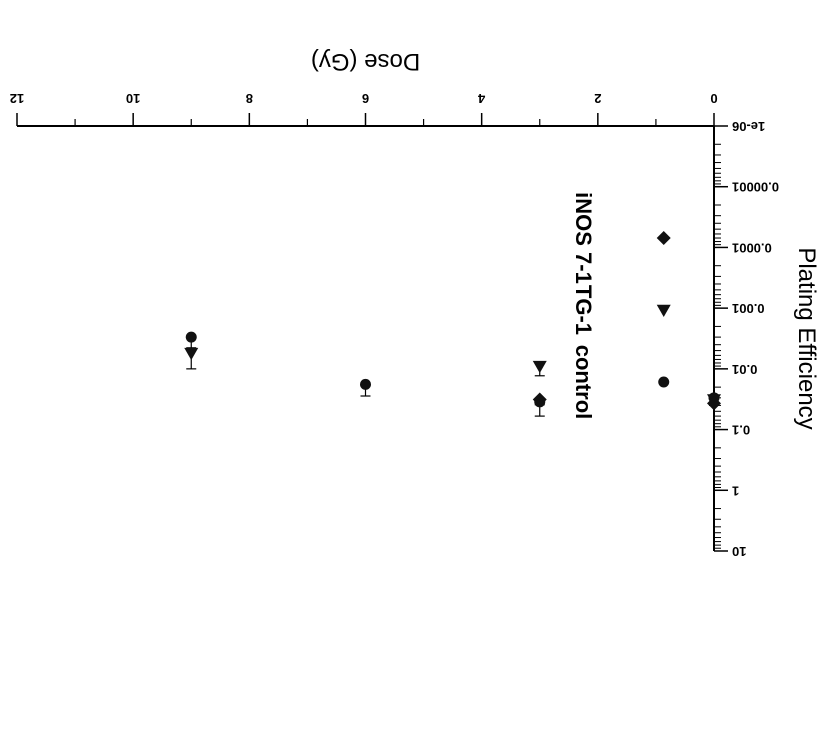  Describe the element at coordinates (365, 61) in the screenshot. I see `x-axis-title: Dose (Gy)` at that location.